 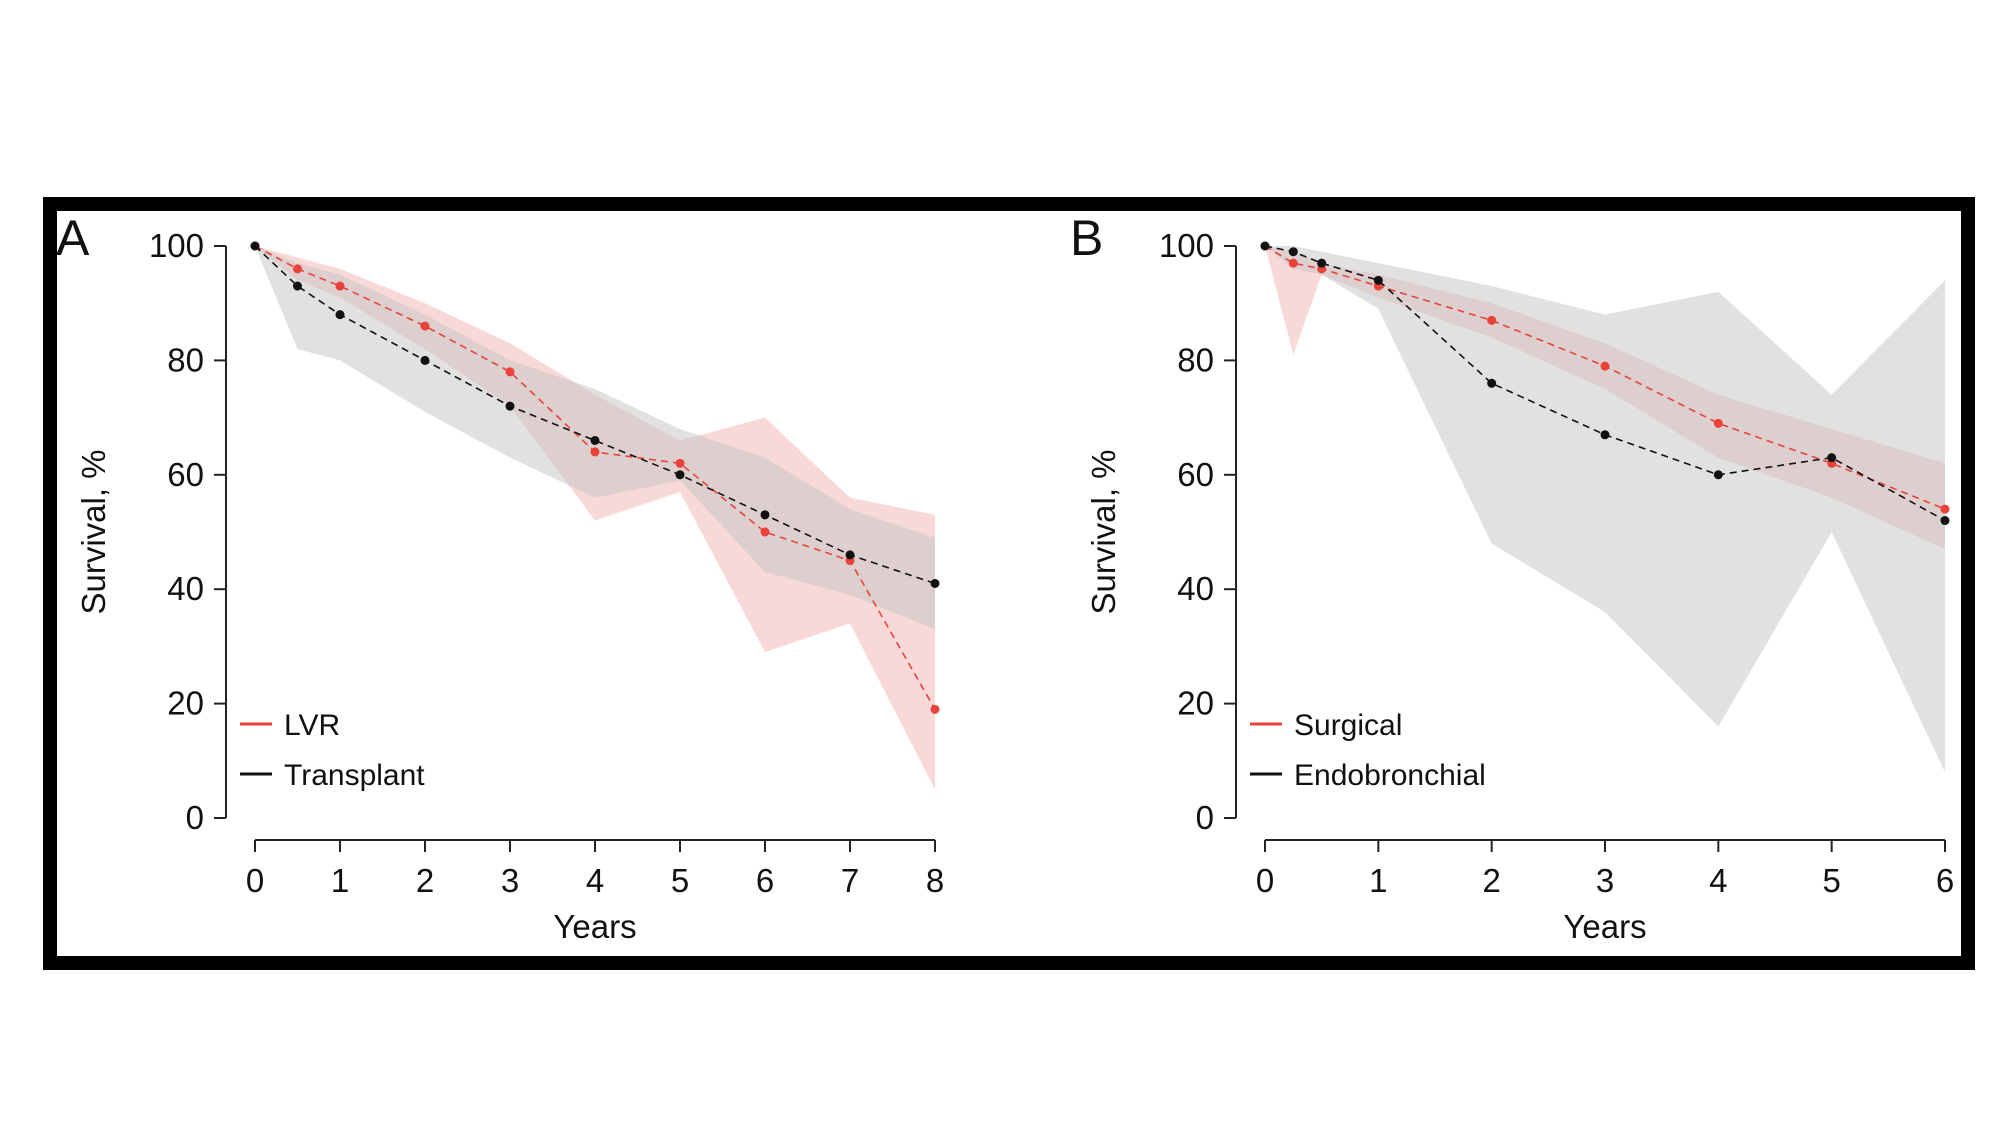 I want to click on panel-b-legend-label-surgical: Surgical, so click(x=1348, y=725).